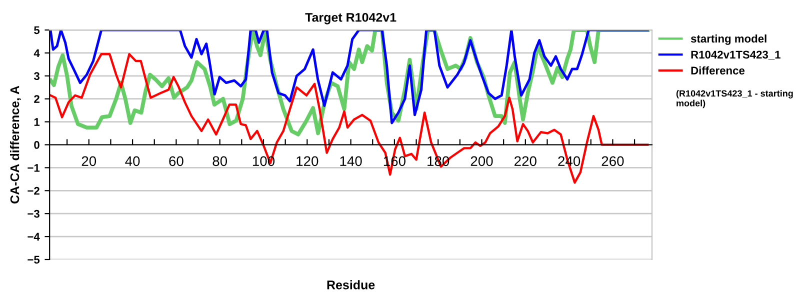 The height and width of the screenshot is (300, 800). I want to click on y-tick-label: 2, so click(37, 99).